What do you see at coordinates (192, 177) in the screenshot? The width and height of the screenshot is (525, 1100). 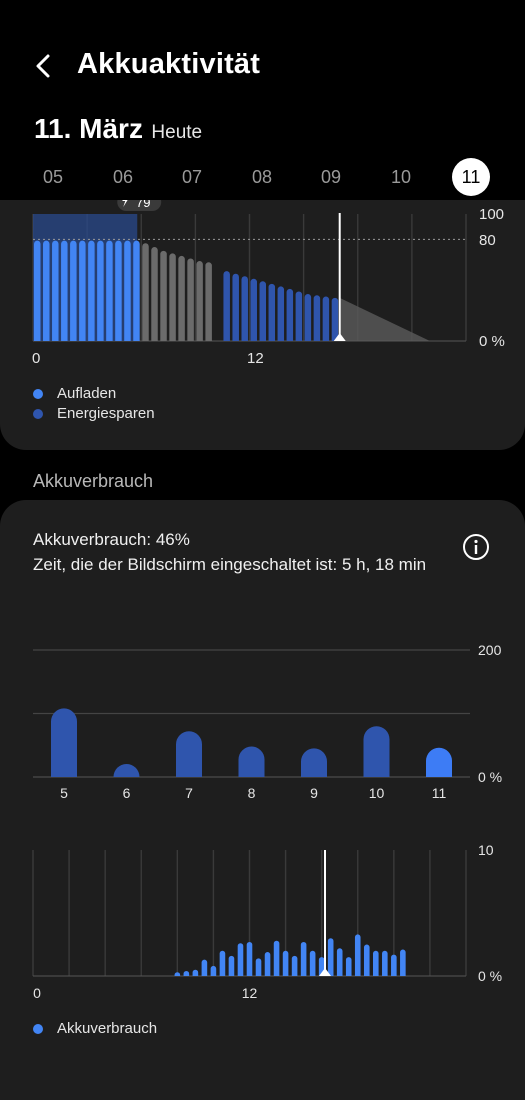 I see `day-tab-07: 07` at bounding box center [192, 177].